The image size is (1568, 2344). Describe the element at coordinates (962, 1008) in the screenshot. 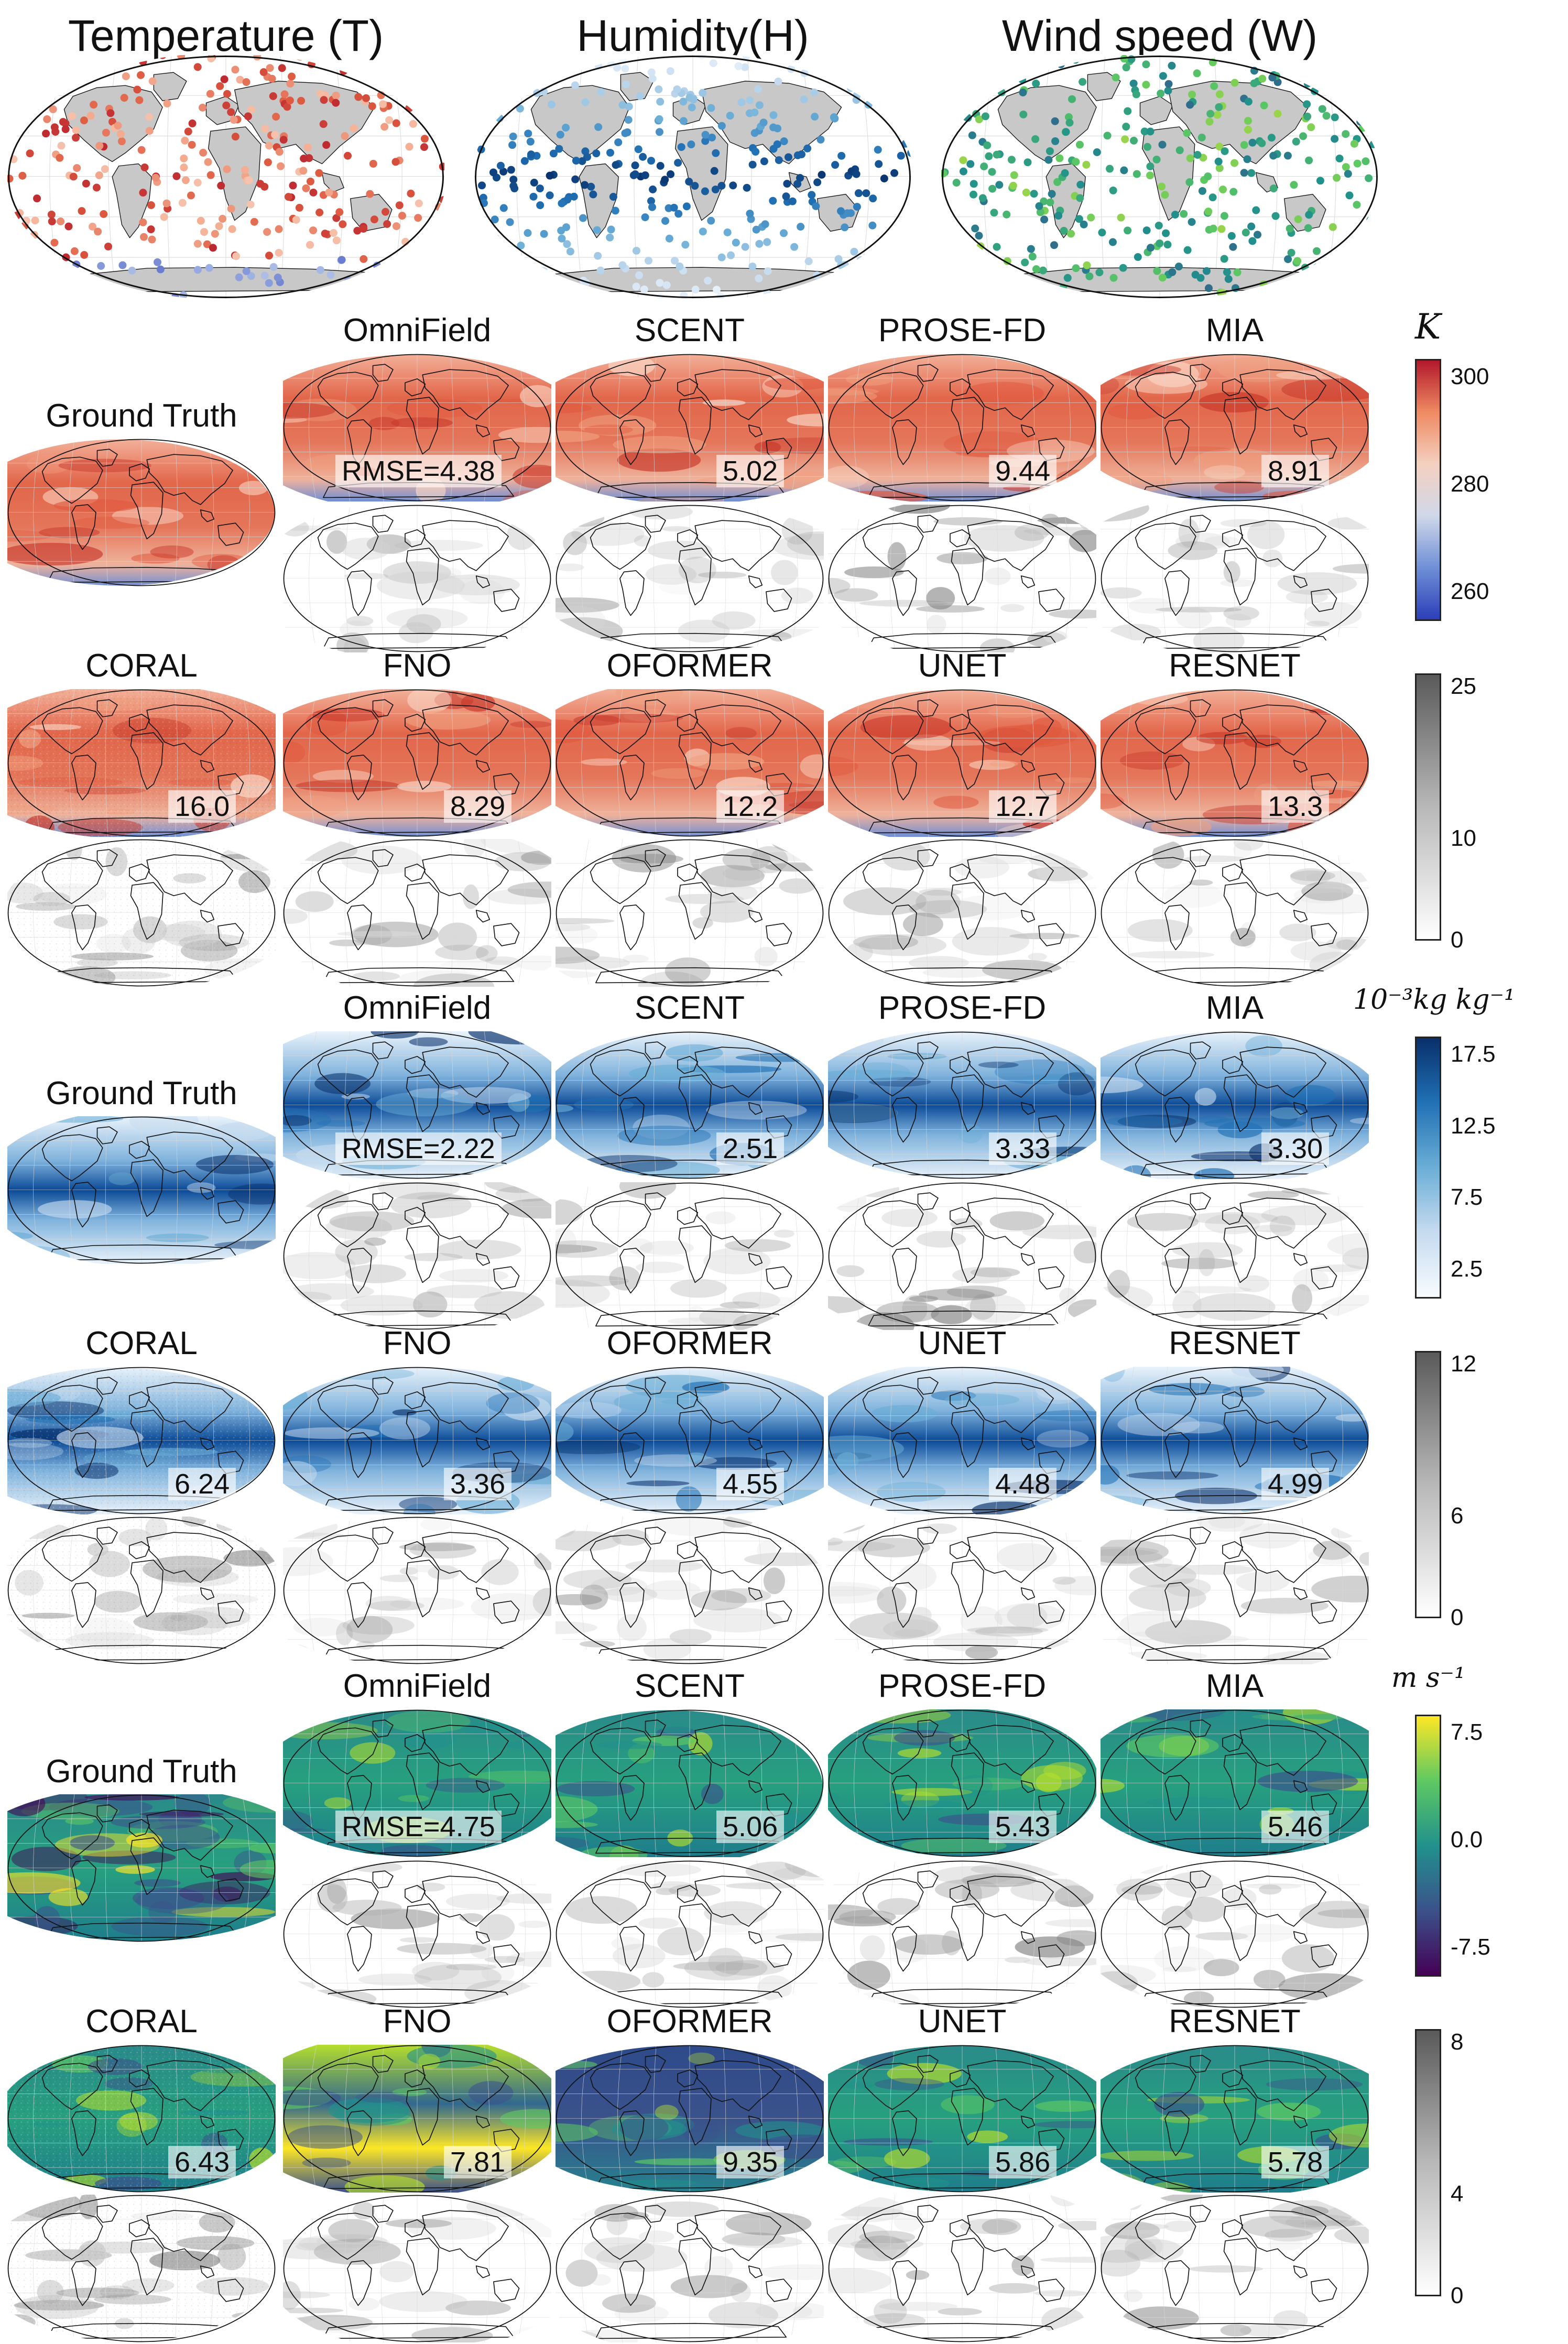

I see `humidity-model-title-prose-fd: PROSE-FD` at that location.